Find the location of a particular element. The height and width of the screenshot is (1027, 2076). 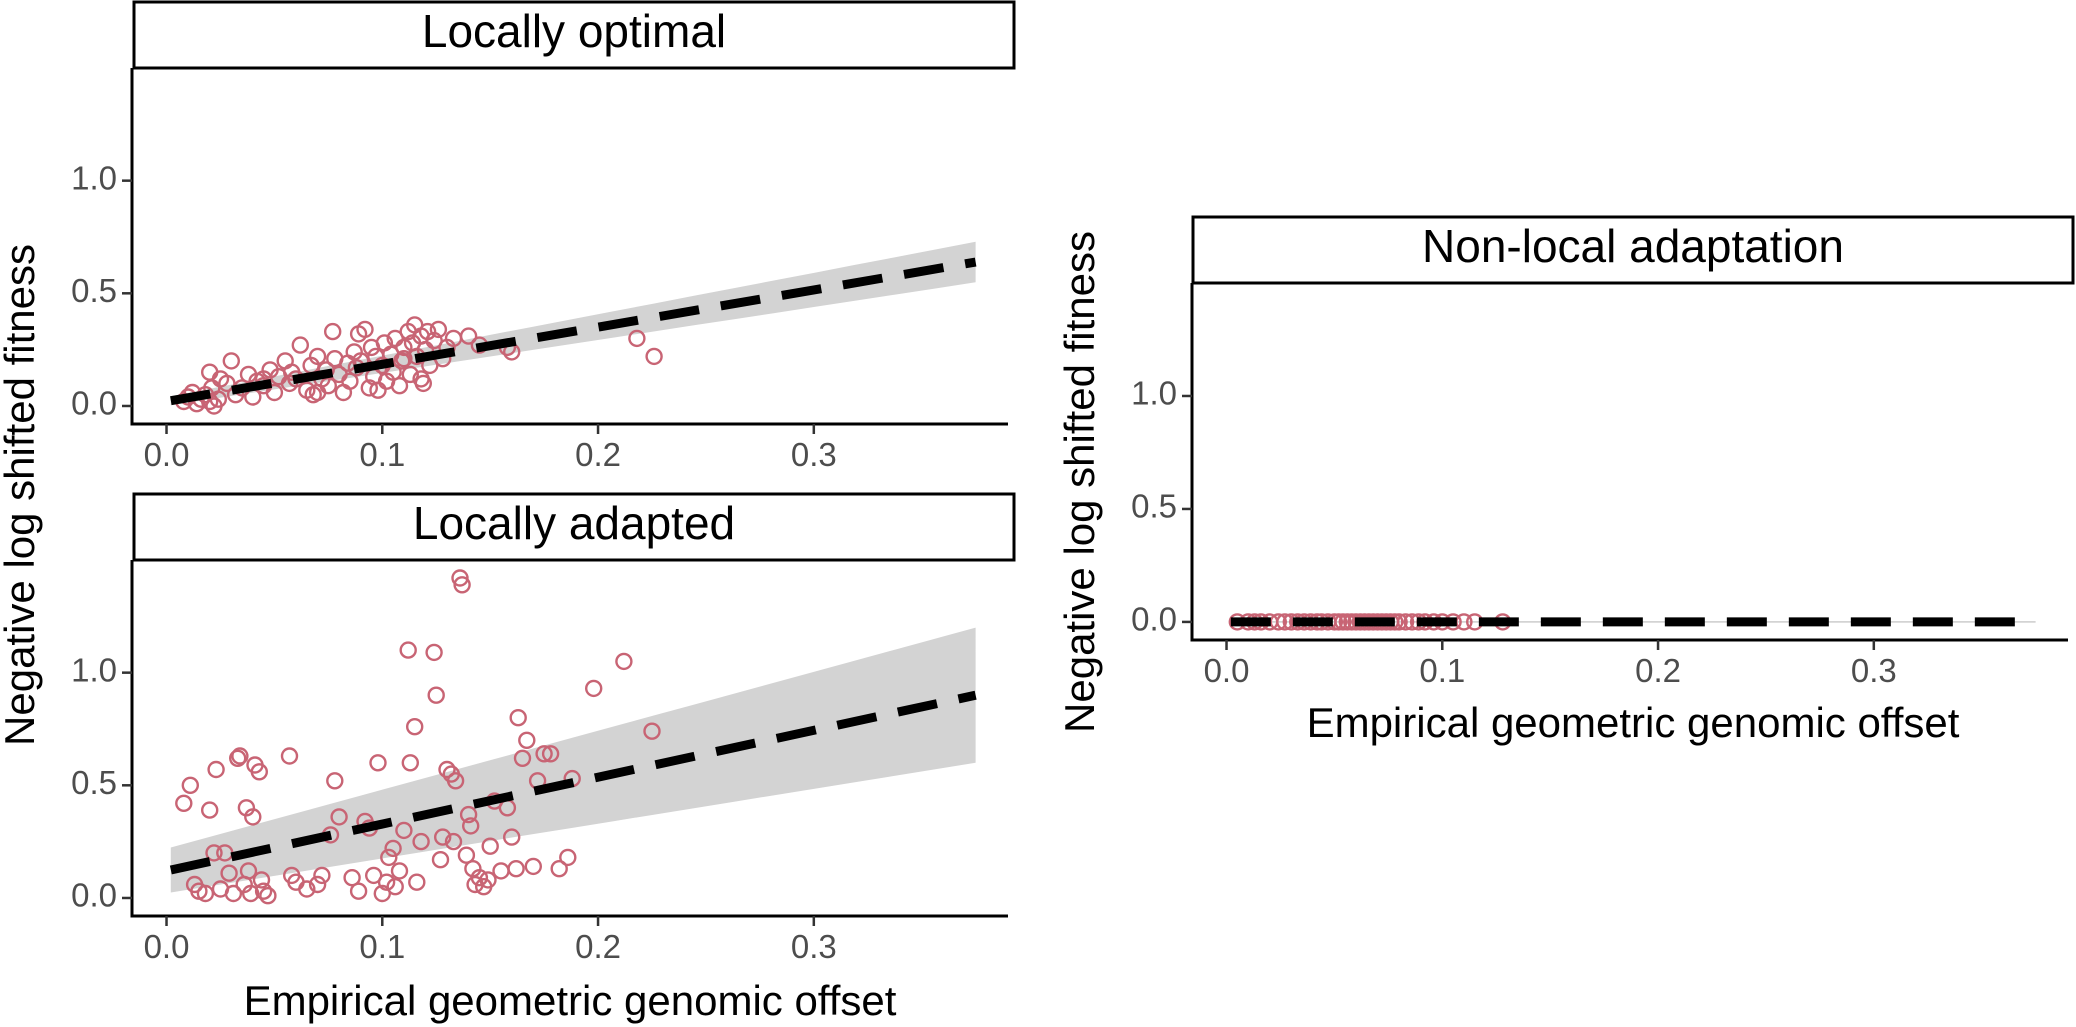

regression-line is located at coordinates (573, 331).